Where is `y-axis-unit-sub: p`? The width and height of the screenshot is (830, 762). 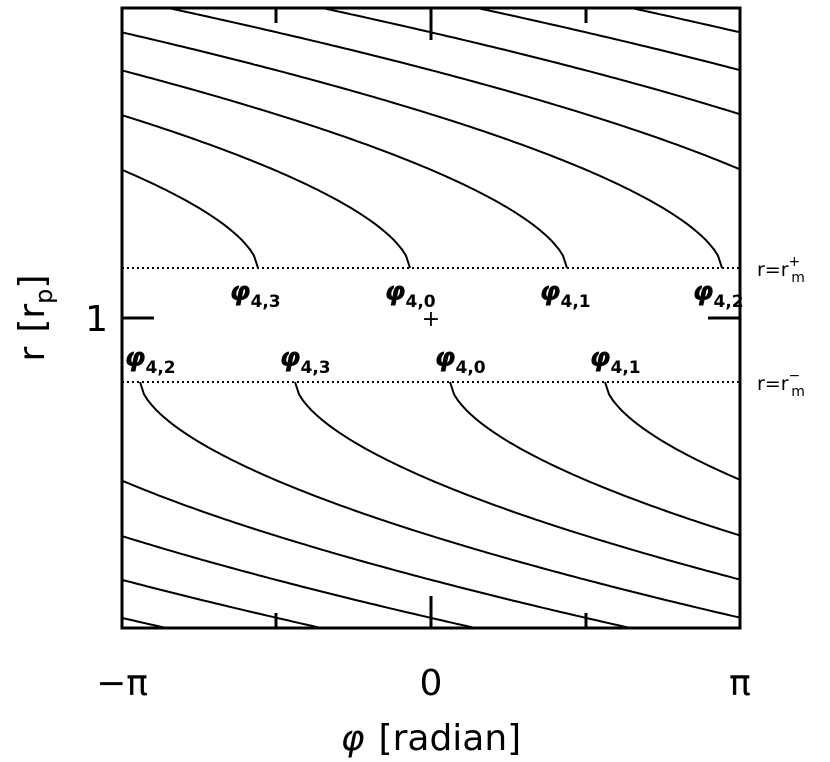 y-axis-unit-sub: p is located at coordinates (44, 296).